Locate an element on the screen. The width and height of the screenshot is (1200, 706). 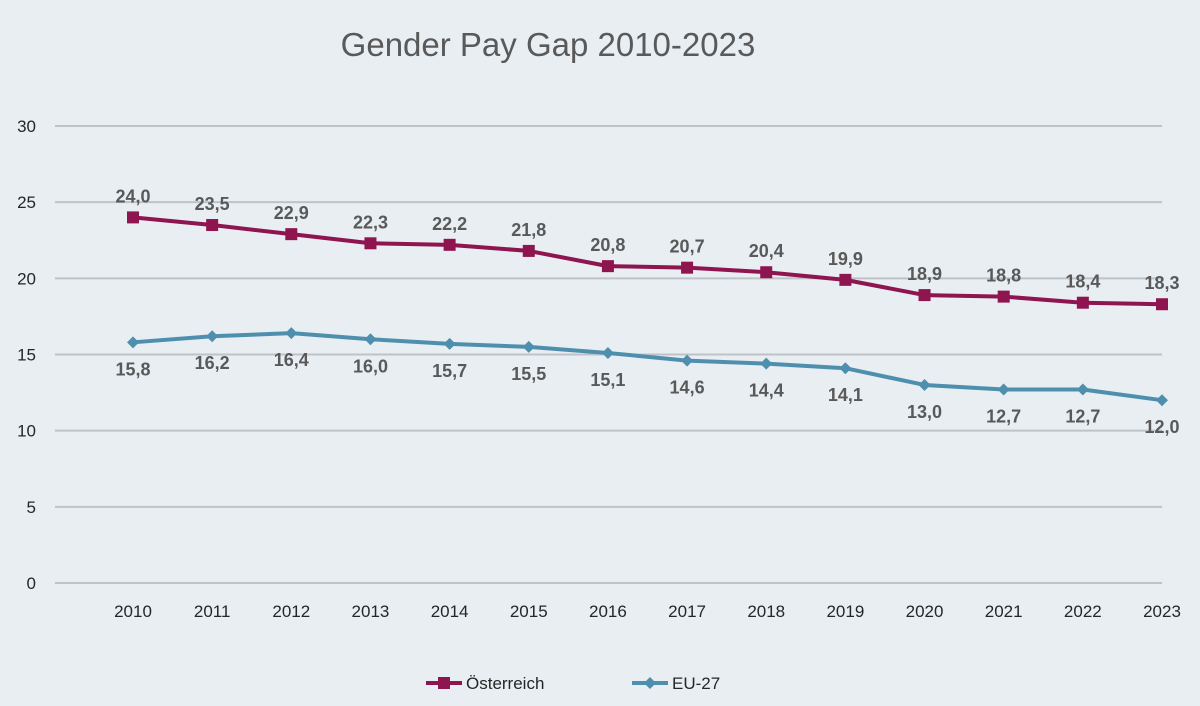
legend-label-eu27: EU-27 is located at coordinates (696, 683).